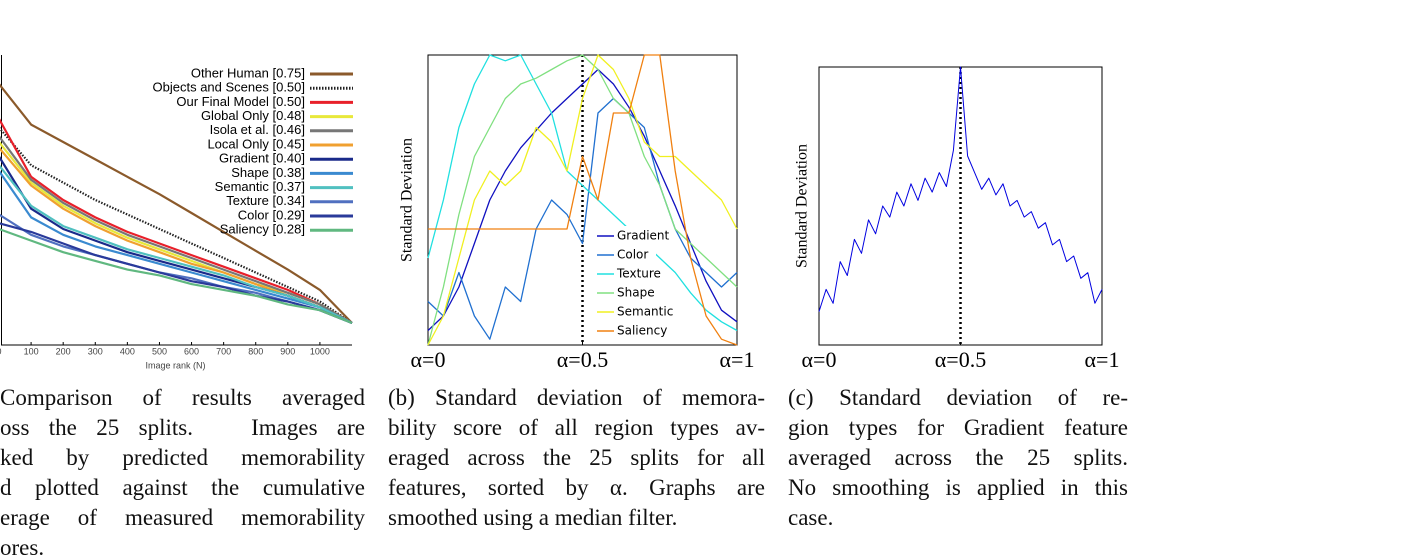 Image resolution: width=1428 pixels, height=558 pixels. I want to click on legend-label: Texture, so click(638, 274).